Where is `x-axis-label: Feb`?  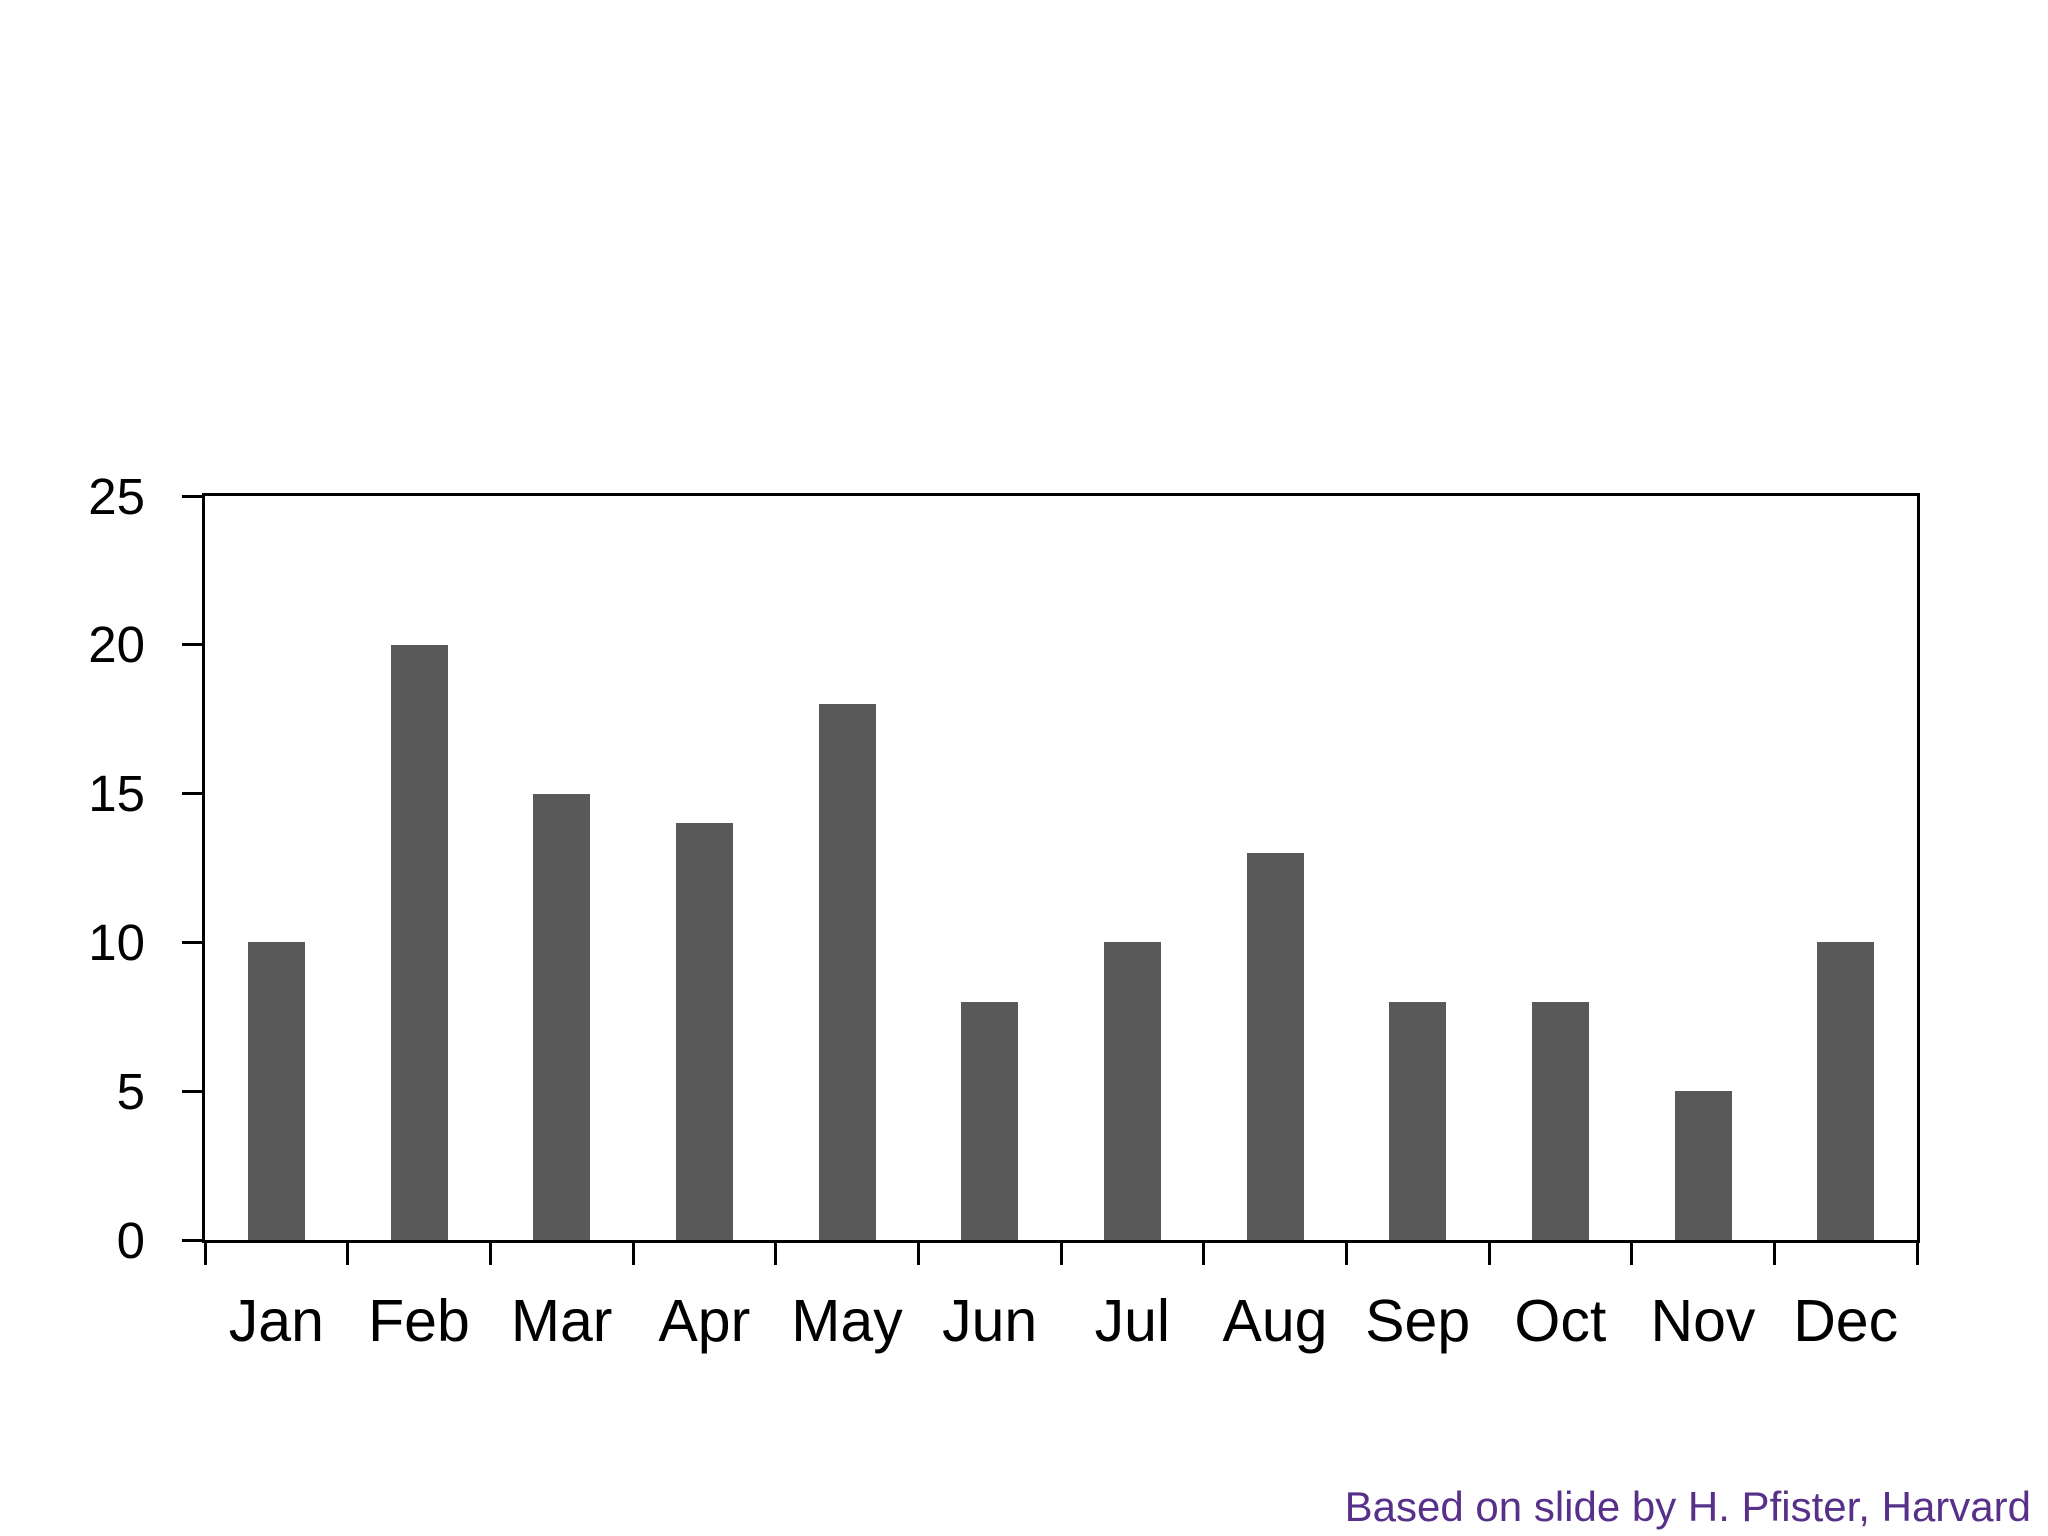 x-axis-label: Feb is located at coordinates (419, 1321).